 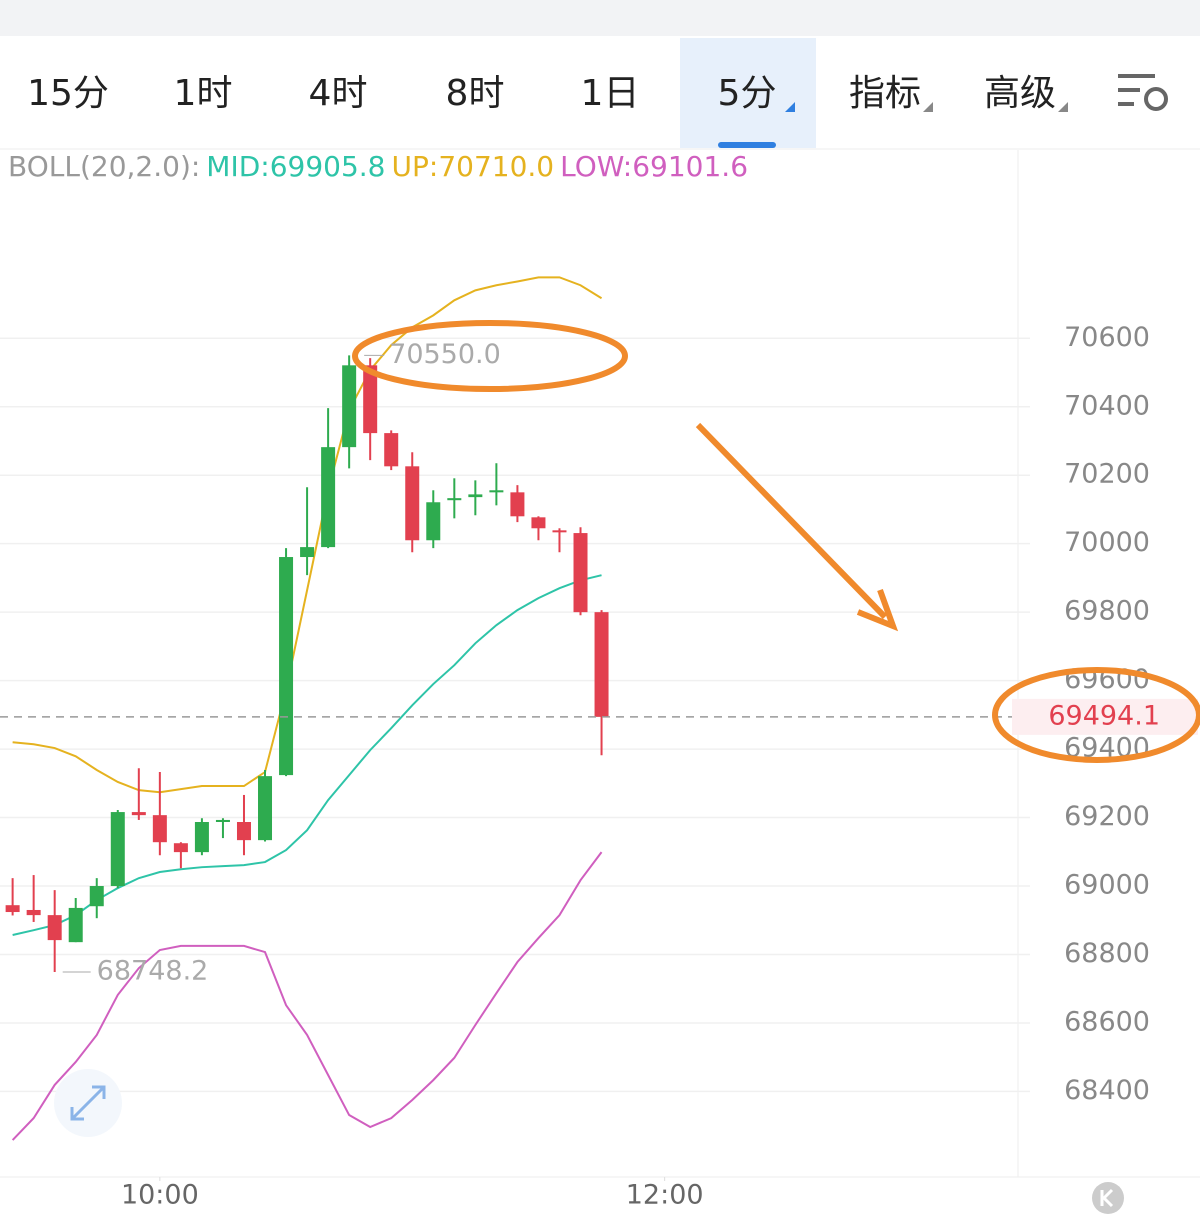 I want to click on y-tick-label: 70000, so click(x=1107, y=542).